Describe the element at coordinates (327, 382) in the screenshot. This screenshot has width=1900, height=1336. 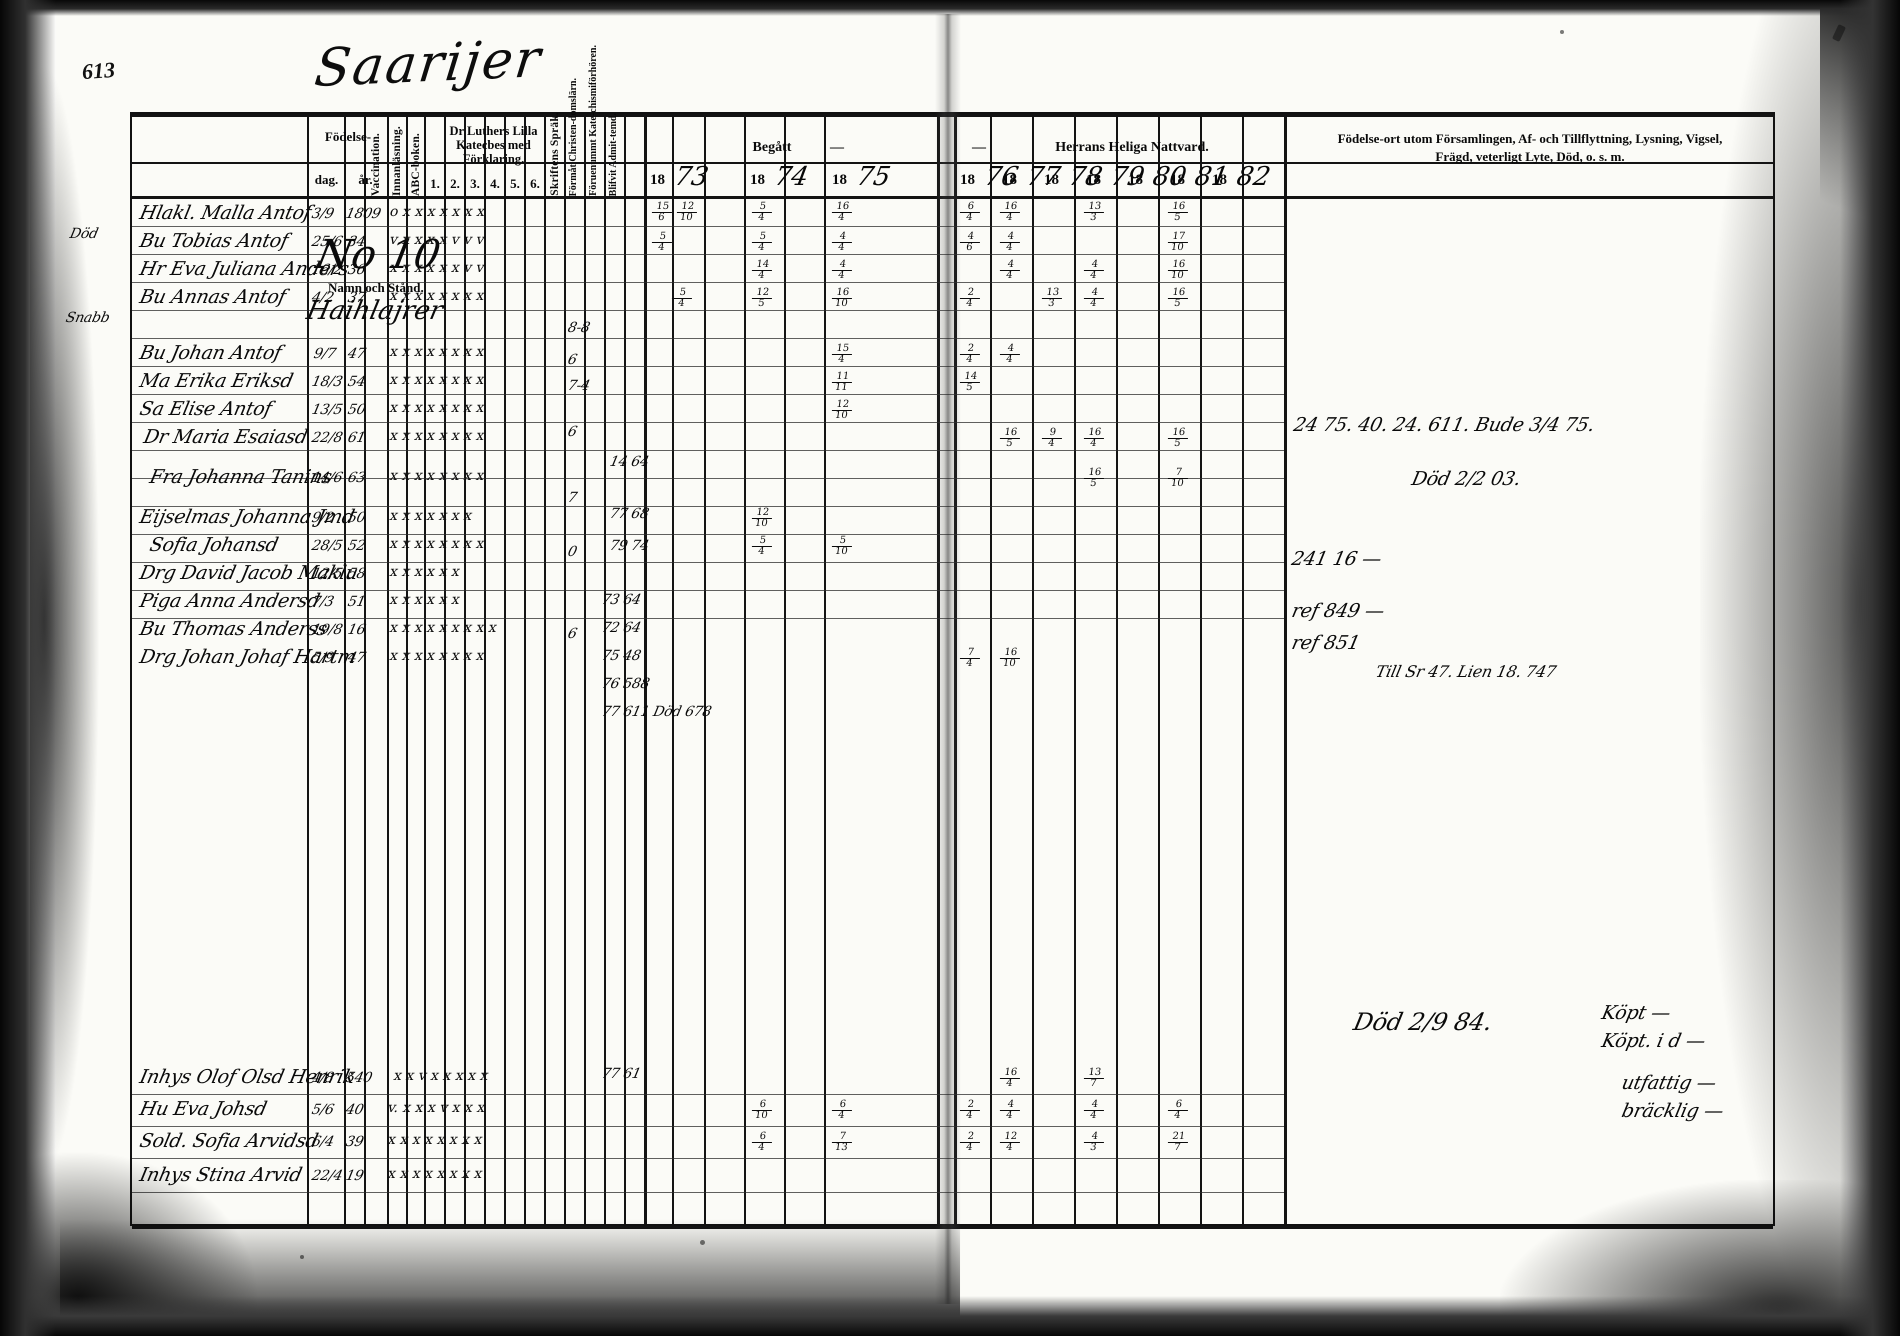
I see `row-birthday: 18/3` at that location.